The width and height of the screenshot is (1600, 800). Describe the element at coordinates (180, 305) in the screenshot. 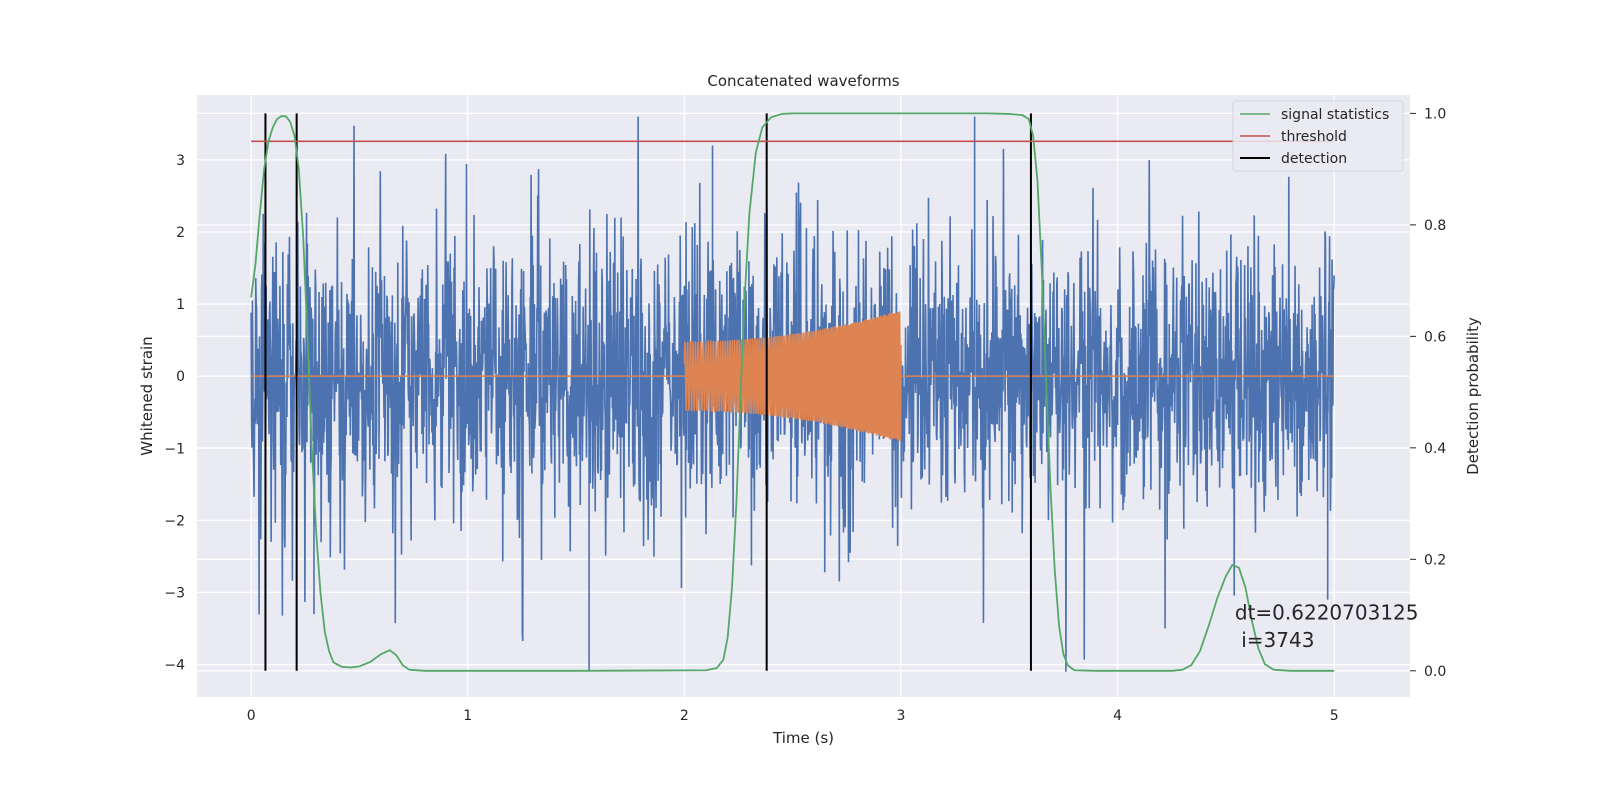

I see `y-tick-label: 1` at that location.